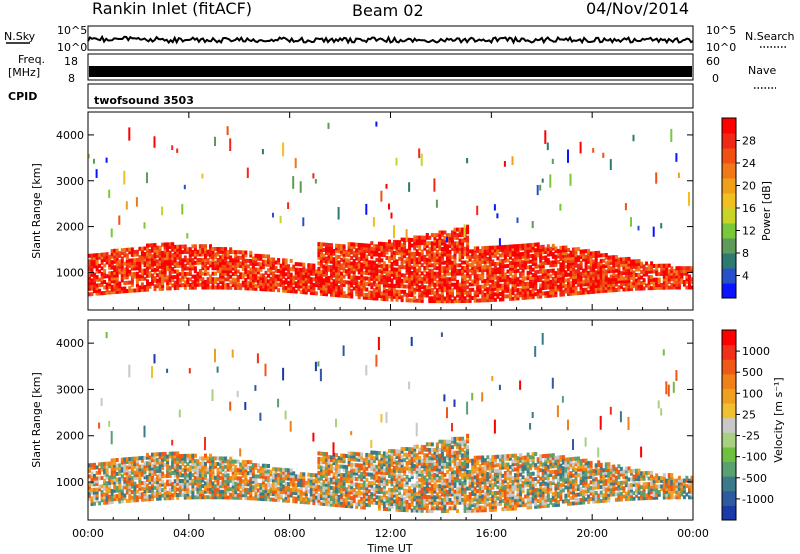  Describe the element at coordinates (31, 59) in the screenshot. I see `freq-label: Freq.` at that location.